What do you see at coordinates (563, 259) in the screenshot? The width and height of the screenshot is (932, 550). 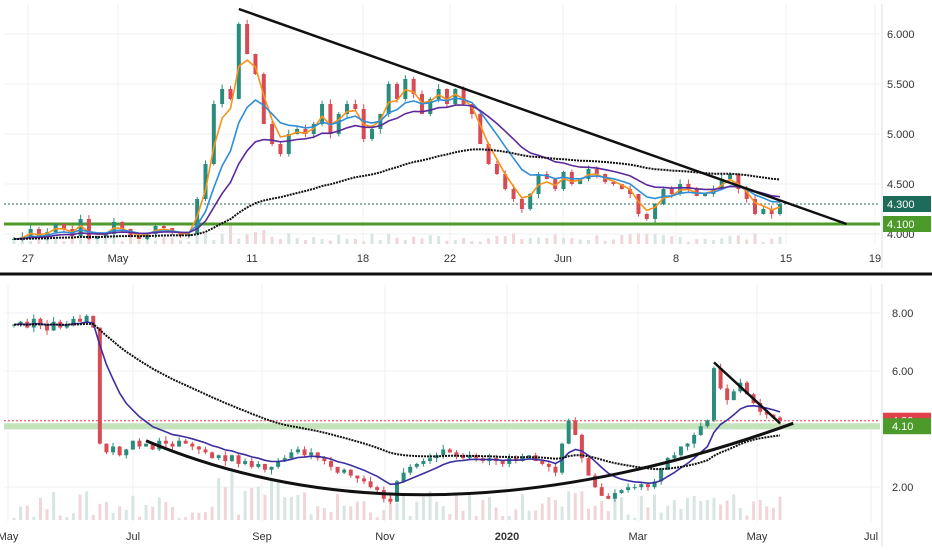 I see `x-tick-label: Jun` at bounding box center [563, 259].